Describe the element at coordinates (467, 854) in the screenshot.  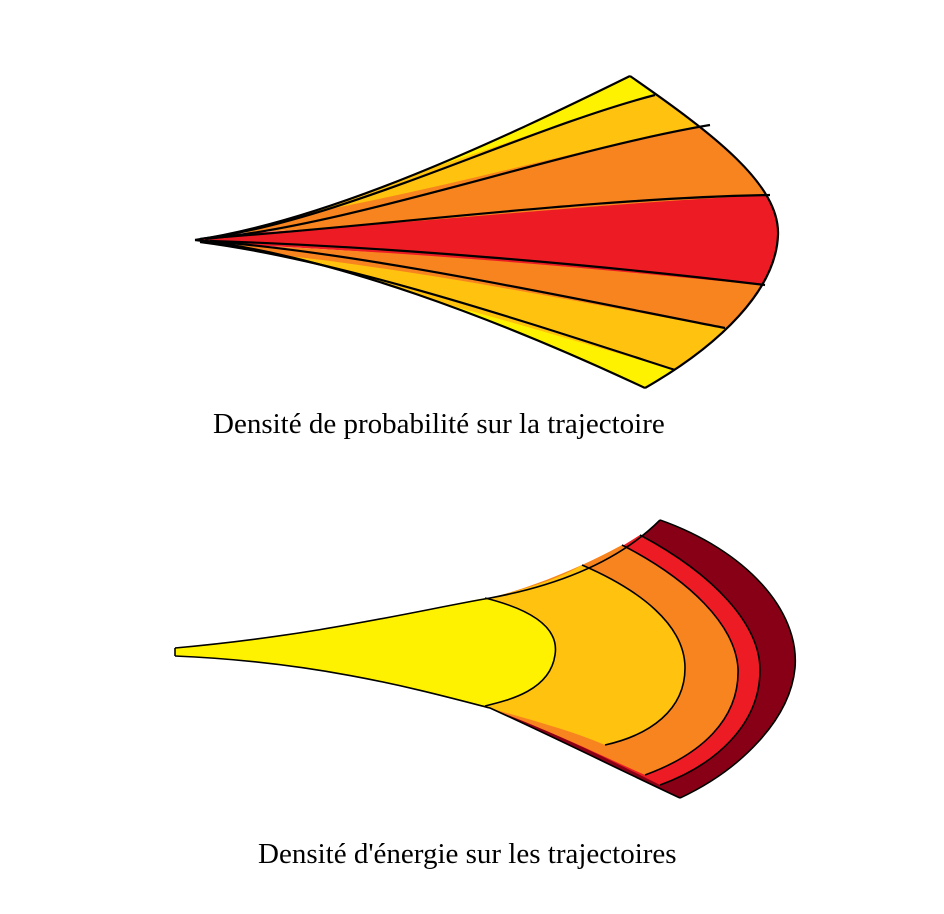
I see `caption-energy-density: Densité d'énergie sur les trajectoires` at that location.